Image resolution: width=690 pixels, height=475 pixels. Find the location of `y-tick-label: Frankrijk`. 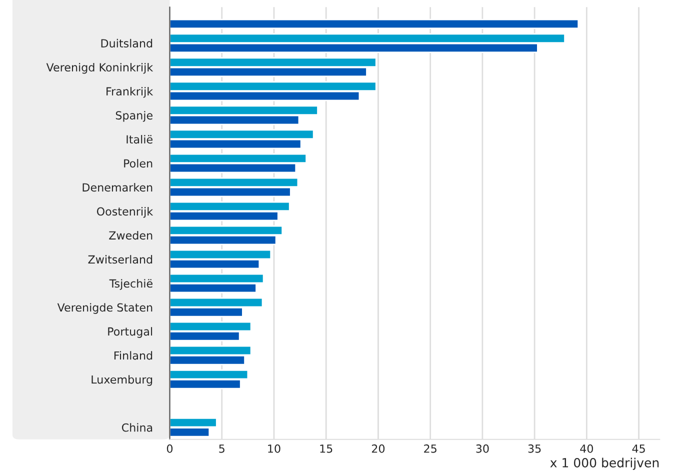

y-tick-label: Frankrijk is located at coordinates (130, 92).